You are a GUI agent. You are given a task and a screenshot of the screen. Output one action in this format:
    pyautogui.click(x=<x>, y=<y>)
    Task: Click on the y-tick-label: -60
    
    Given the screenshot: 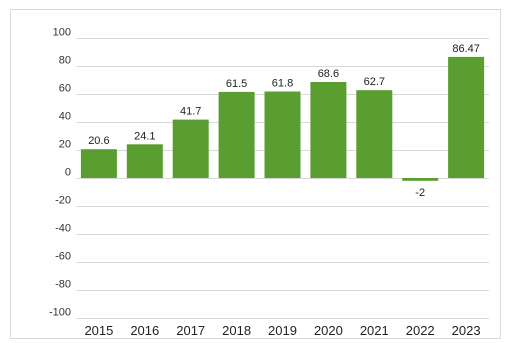 What is the action you would take?
    pyautogui.click(x=63, y=257)
    